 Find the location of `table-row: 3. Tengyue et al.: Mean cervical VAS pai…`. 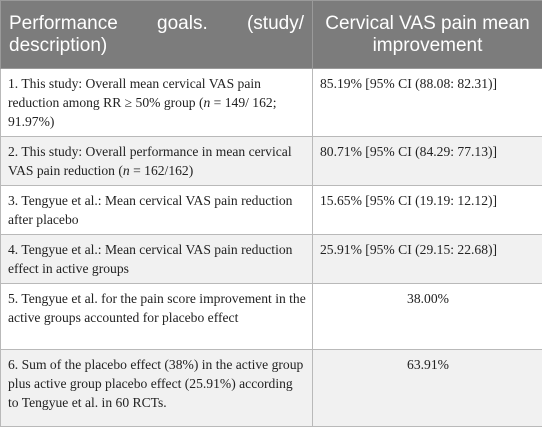

table-row: 3. Tengyue et al.: Mean cervical VAS pai… is located at coordinates (271, 210).